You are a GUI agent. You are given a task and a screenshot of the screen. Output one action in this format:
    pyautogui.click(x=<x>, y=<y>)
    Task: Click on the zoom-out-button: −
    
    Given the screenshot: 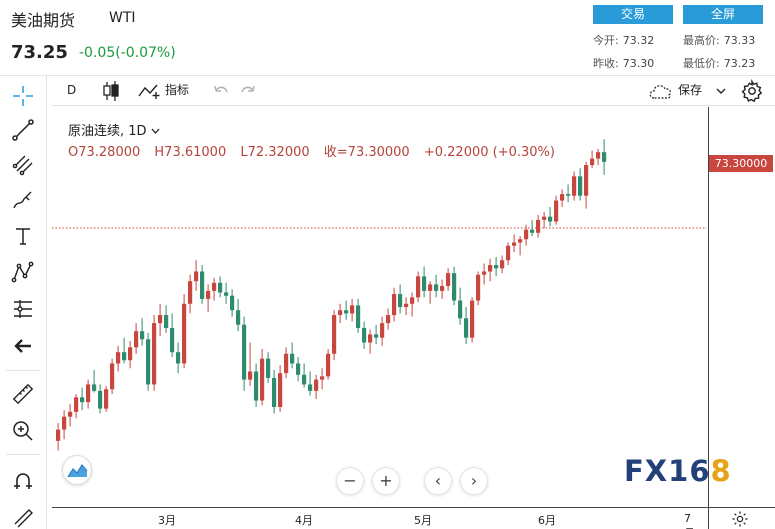 What is the action you would take?
    pyautogui.click(x=350, y=481)
    